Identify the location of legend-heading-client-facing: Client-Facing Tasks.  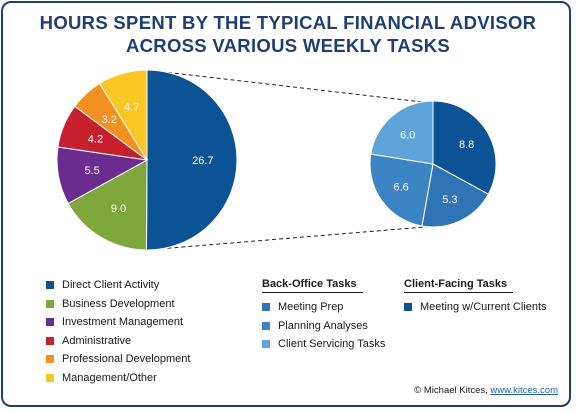
(459, 285).